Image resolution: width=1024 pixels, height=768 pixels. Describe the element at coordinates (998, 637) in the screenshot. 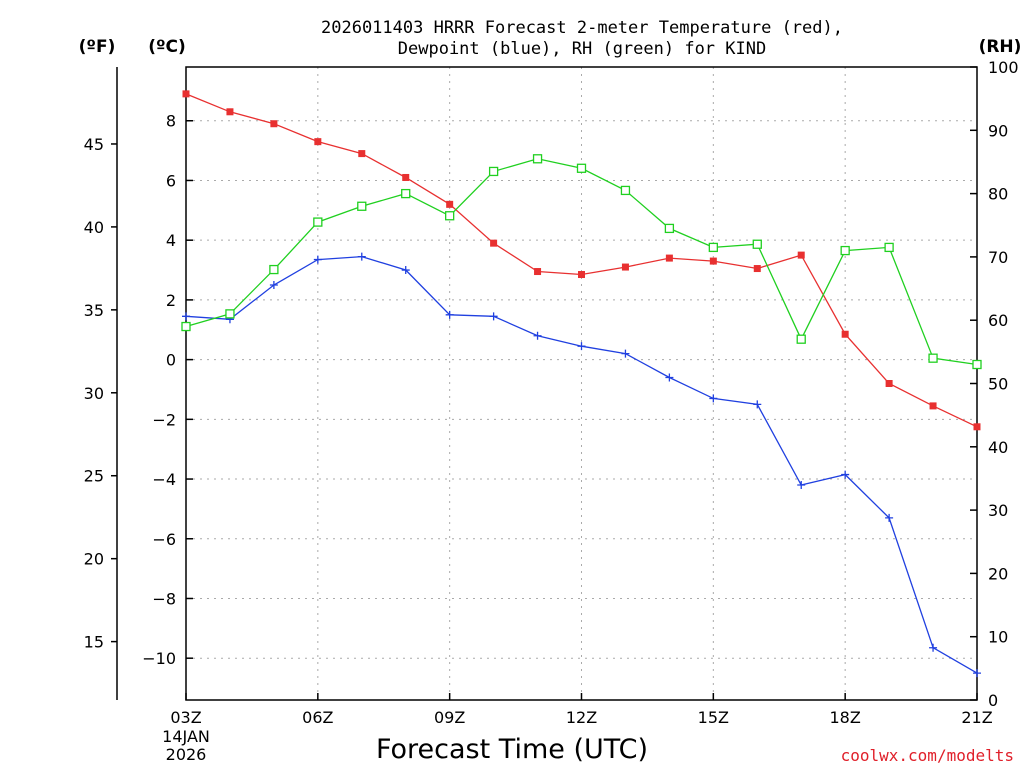

I see `rh-tick-label: 10` at that location.